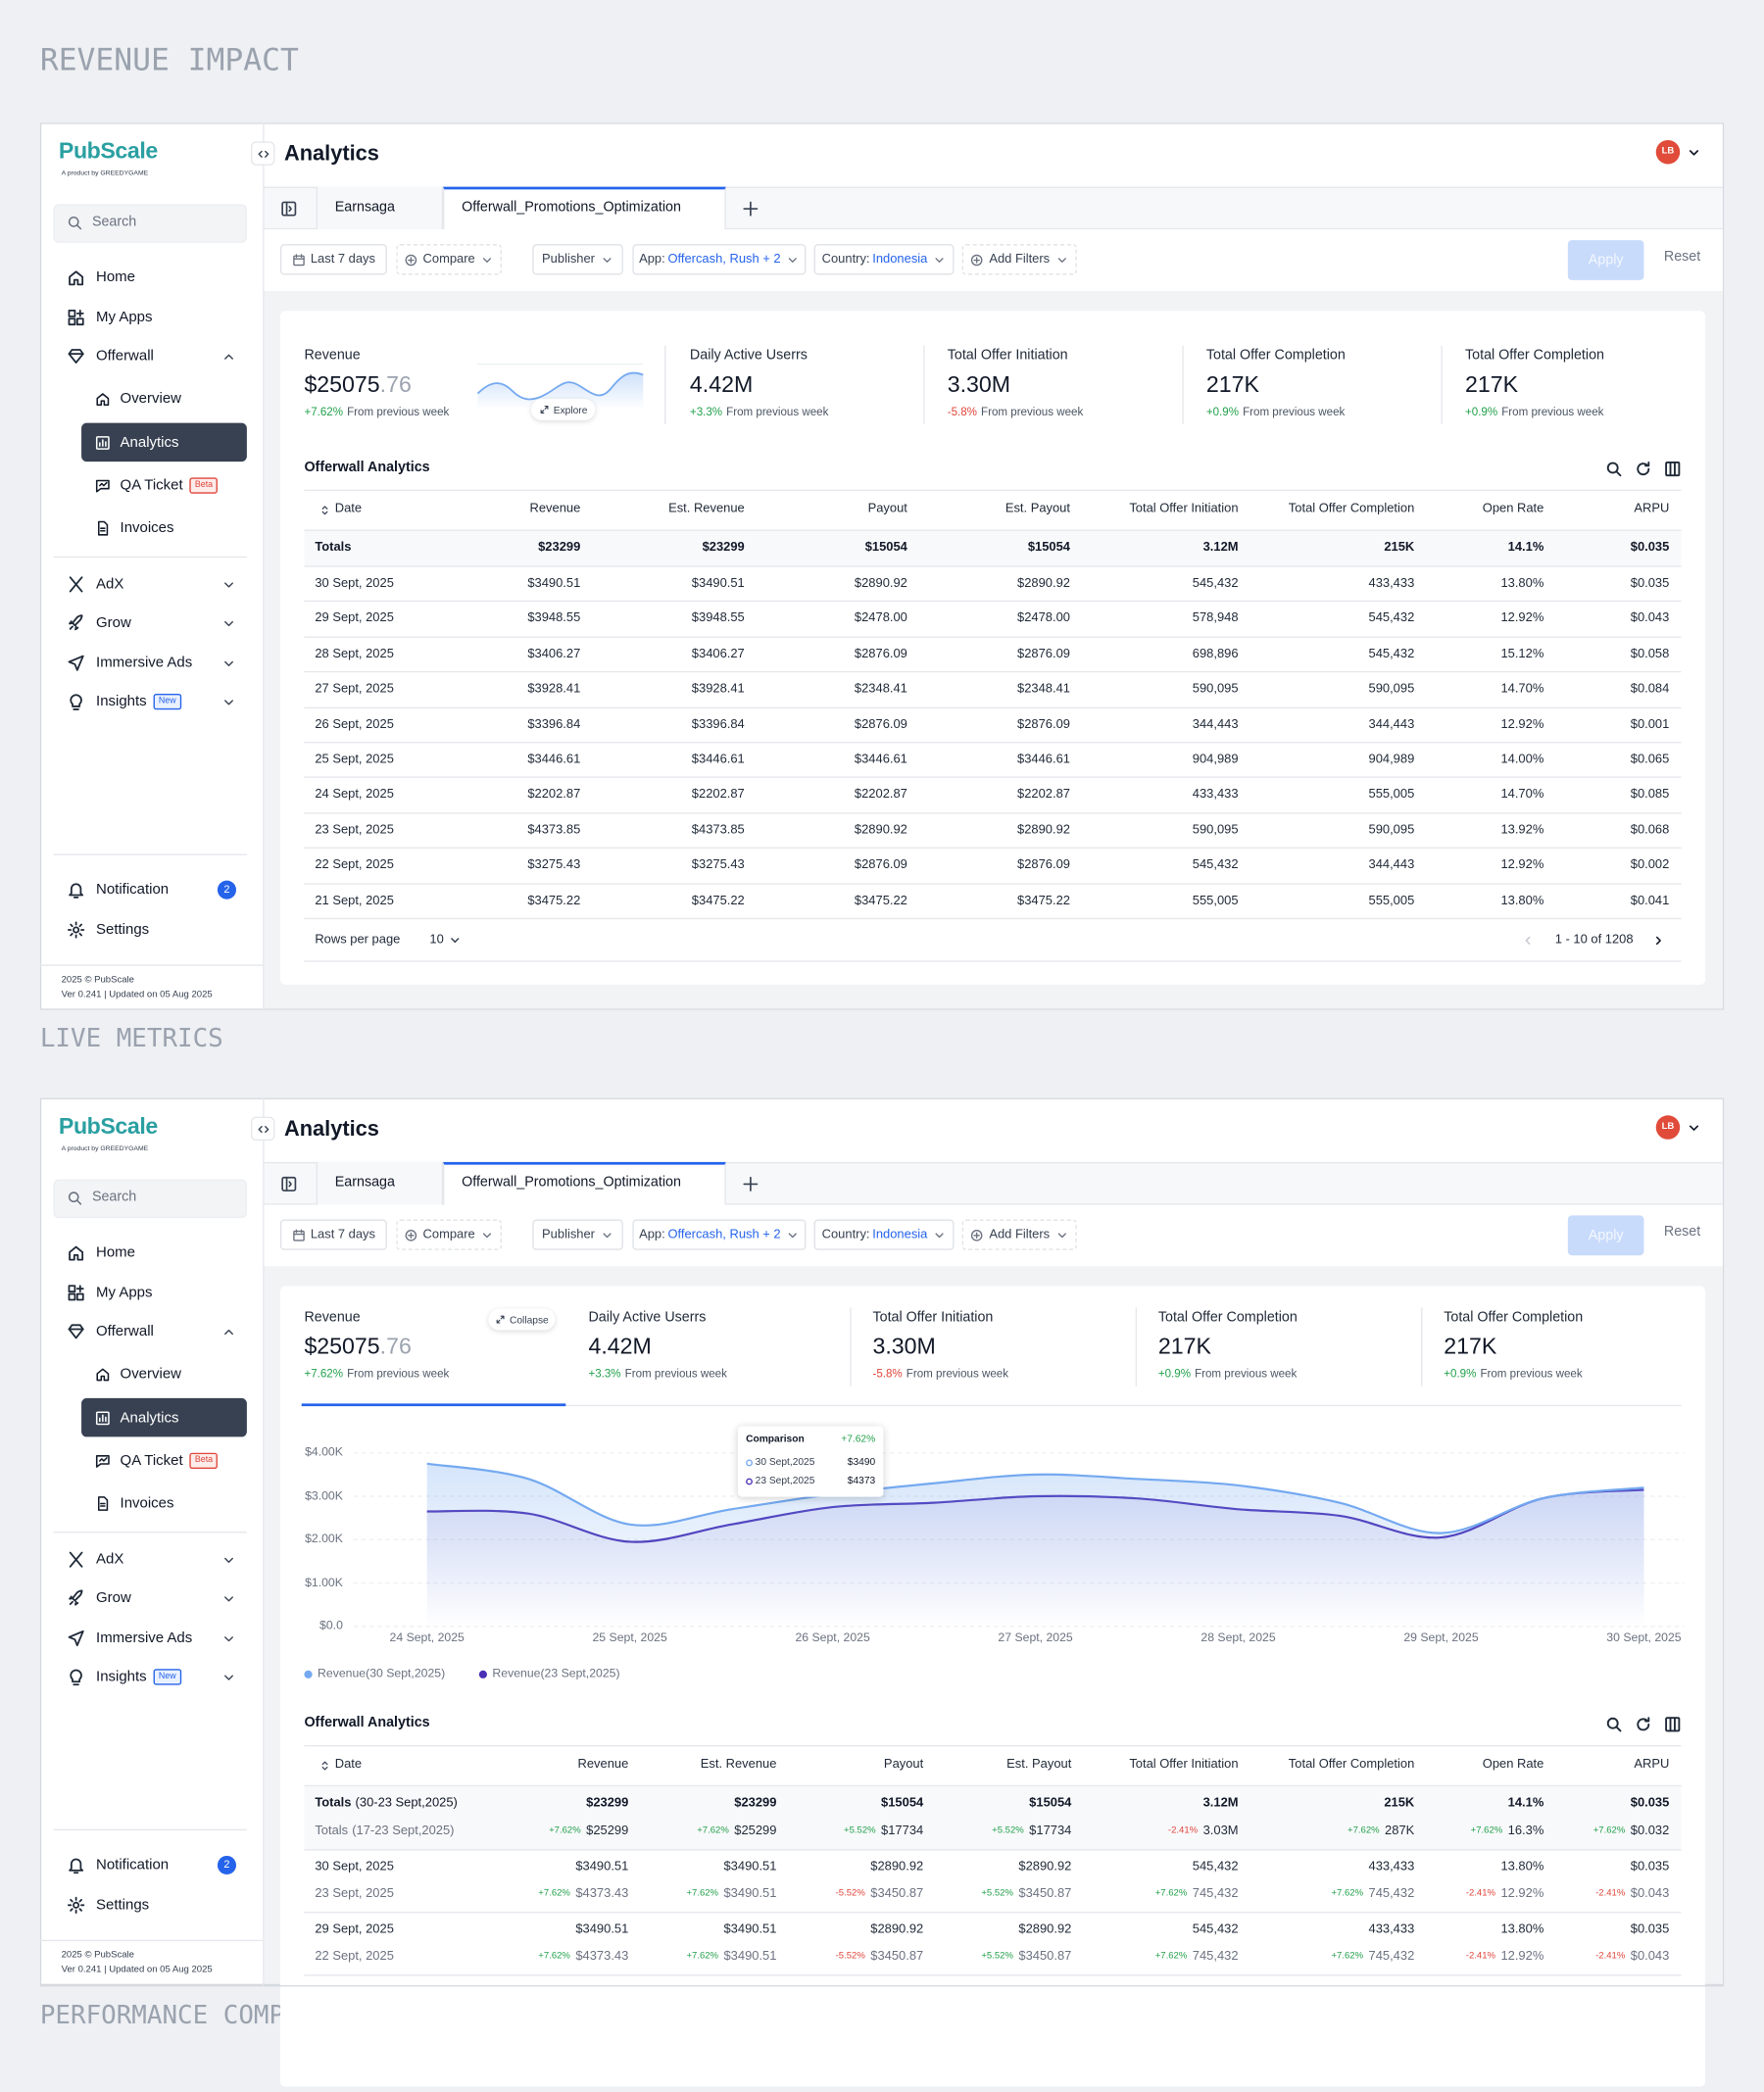  Describe the element at coordinates (1171, 1957) in the screenshot. I see `delta: +7.62%` at that location.